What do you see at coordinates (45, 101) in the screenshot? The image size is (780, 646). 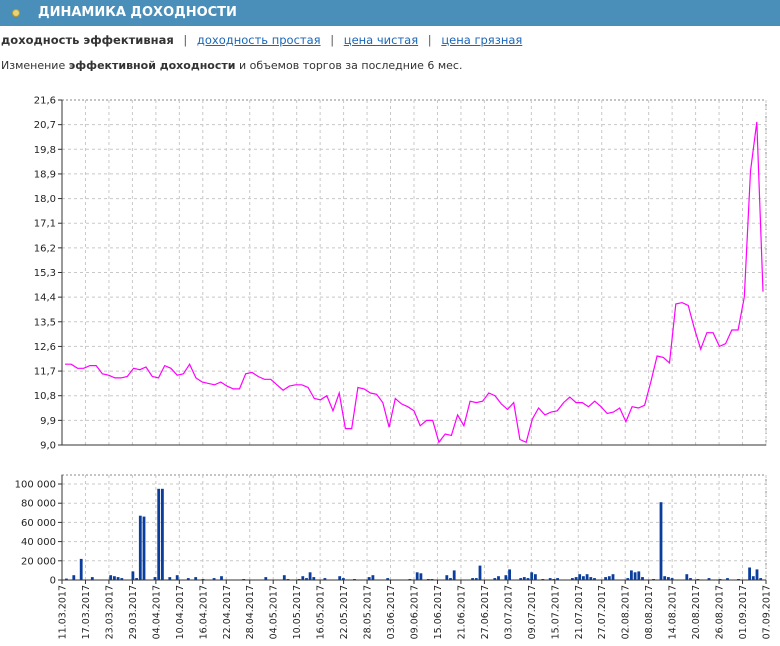 I see `y-tick-label: 21,6` at bounding box center [45, 101].